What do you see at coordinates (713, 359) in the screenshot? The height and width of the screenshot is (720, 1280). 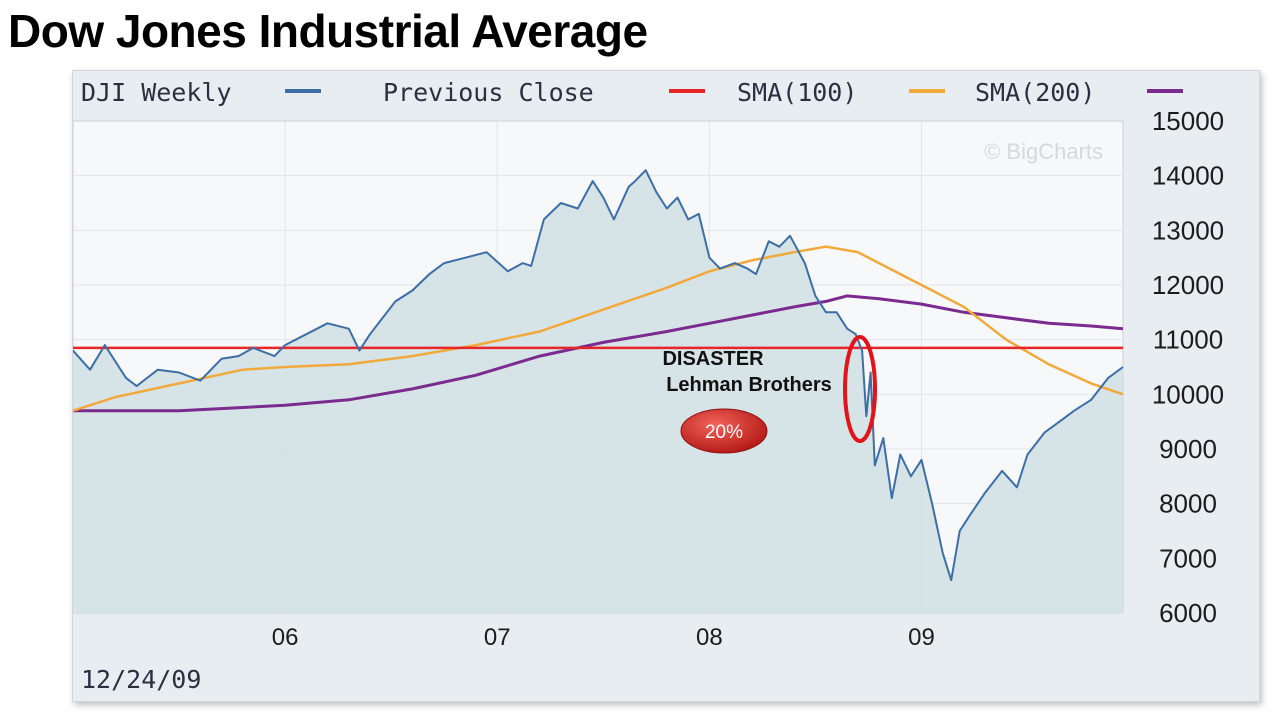 I see `disaster-label: DISASTER` at bounding box center [713, 359].